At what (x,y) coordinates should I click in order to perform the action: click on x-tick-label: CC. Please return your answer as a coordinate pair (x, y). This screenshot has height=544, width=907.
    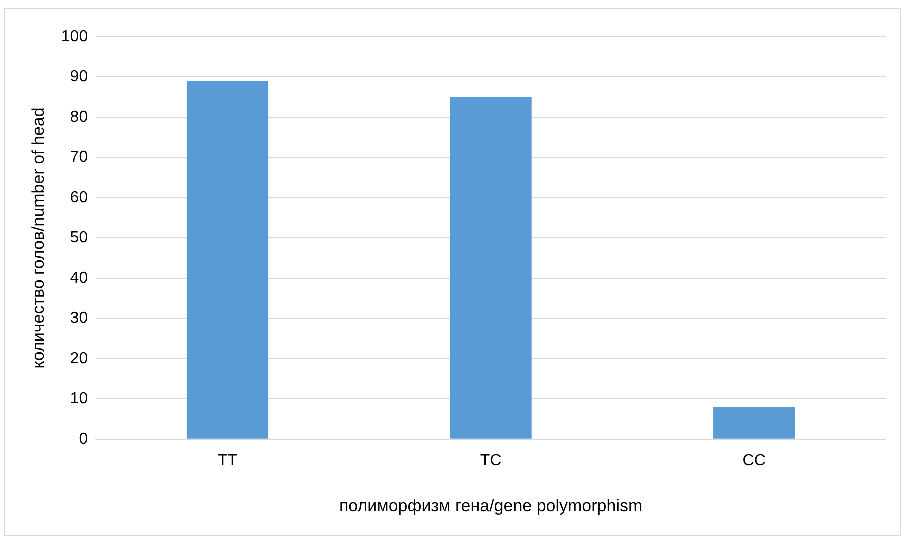
    Looking at the image, I should click on (754, 461).